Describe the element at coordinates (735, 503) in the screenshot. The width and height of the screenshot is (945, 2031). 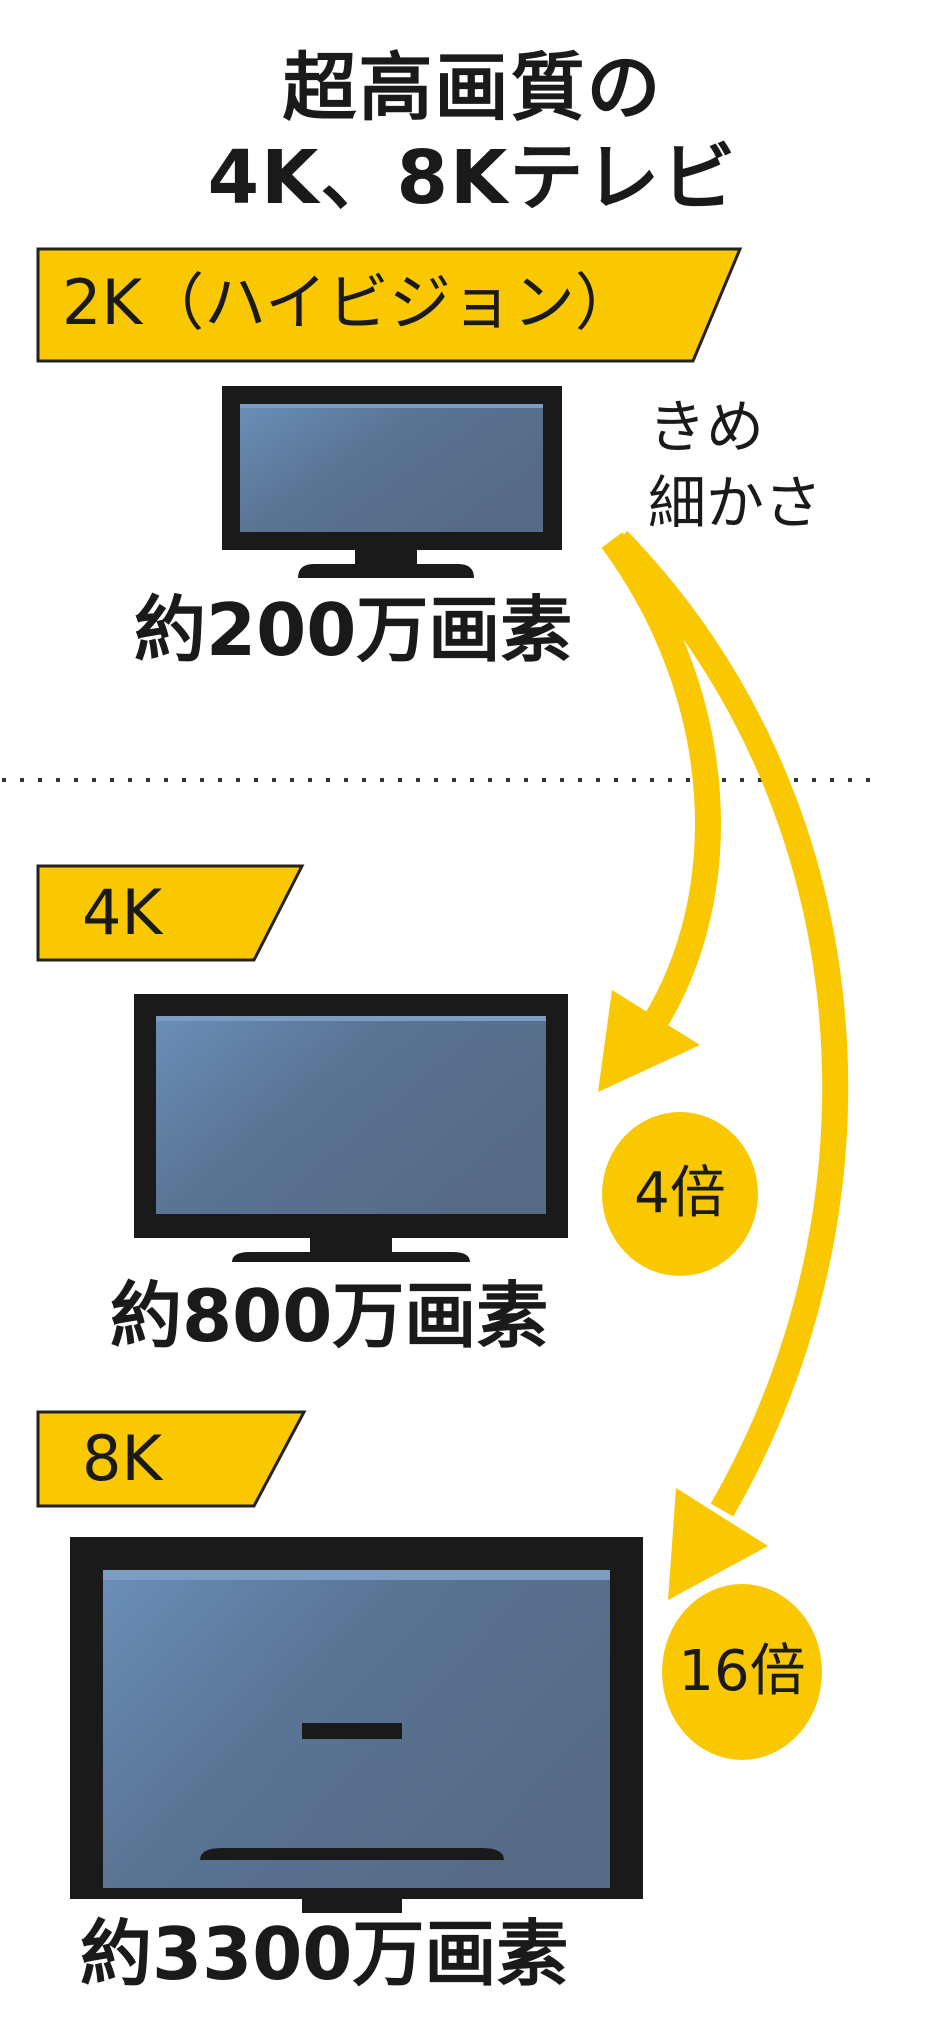
I see `detail-label-line2: 細かさ` at that location.